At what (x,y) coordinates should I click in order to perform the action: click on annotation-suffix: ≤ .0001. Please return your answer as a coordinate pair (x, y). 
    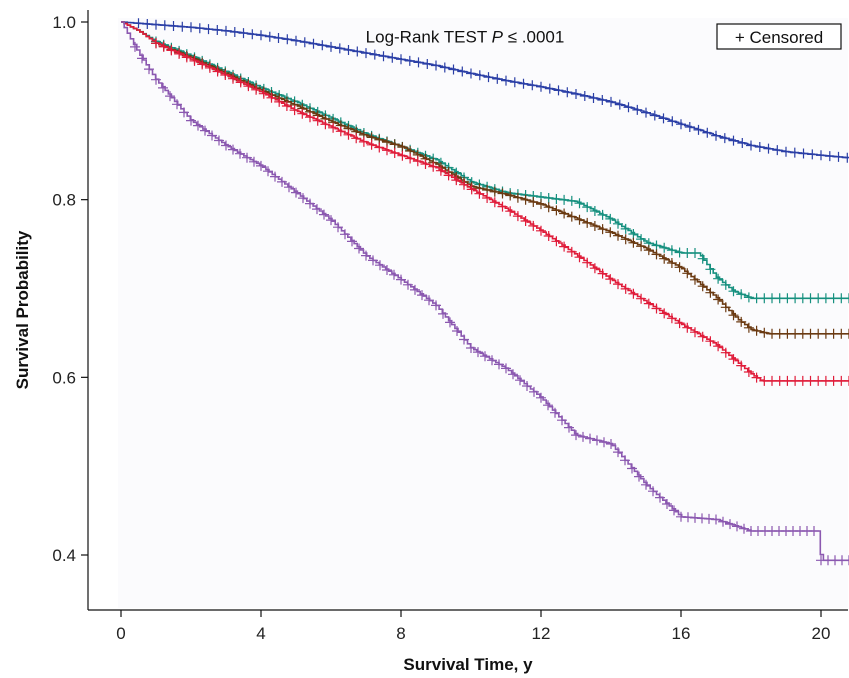
    Looking at the image, I should click on (533, 36).